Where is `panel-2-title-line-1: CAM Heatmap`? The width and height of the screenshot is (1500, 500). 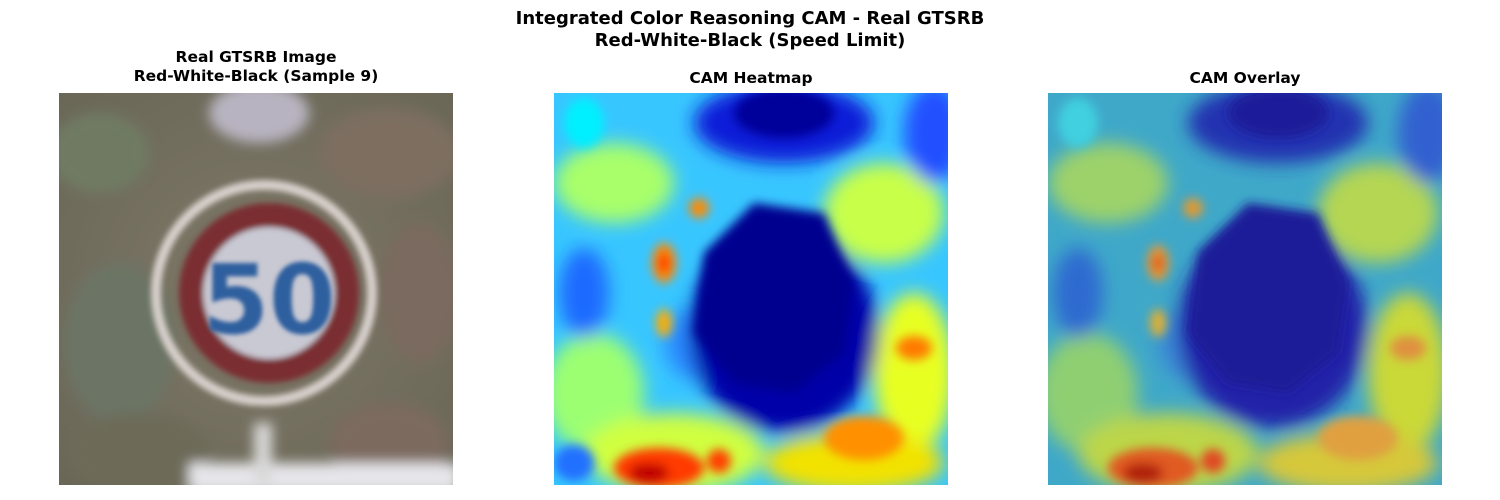
panel-2-title-line-1: CAM Heatmap is located at coordinates (751, 78).